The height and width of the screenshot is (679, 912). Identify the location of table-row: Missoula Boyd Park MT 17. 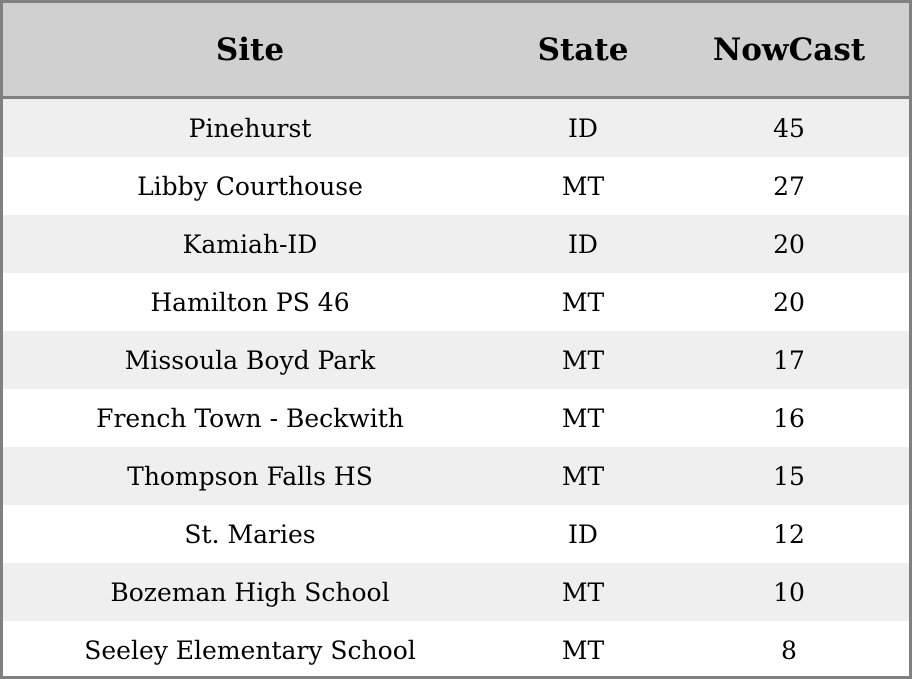
(456, 360).